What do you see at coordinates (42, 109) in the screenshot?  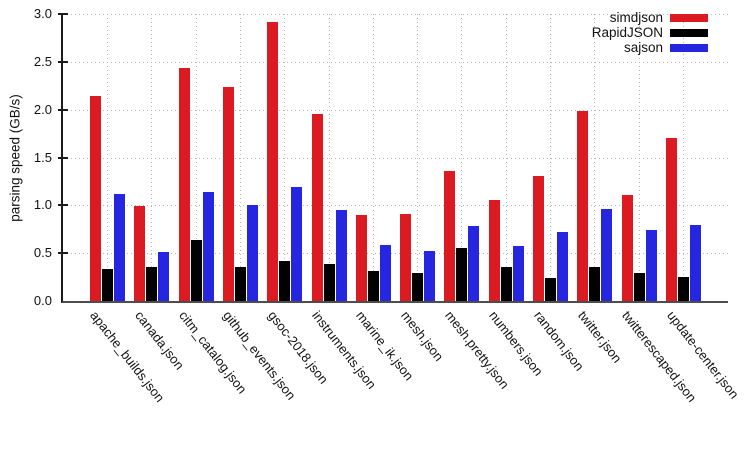 I see `y-tick-label: 2.0` at bounding box center [42, 109].